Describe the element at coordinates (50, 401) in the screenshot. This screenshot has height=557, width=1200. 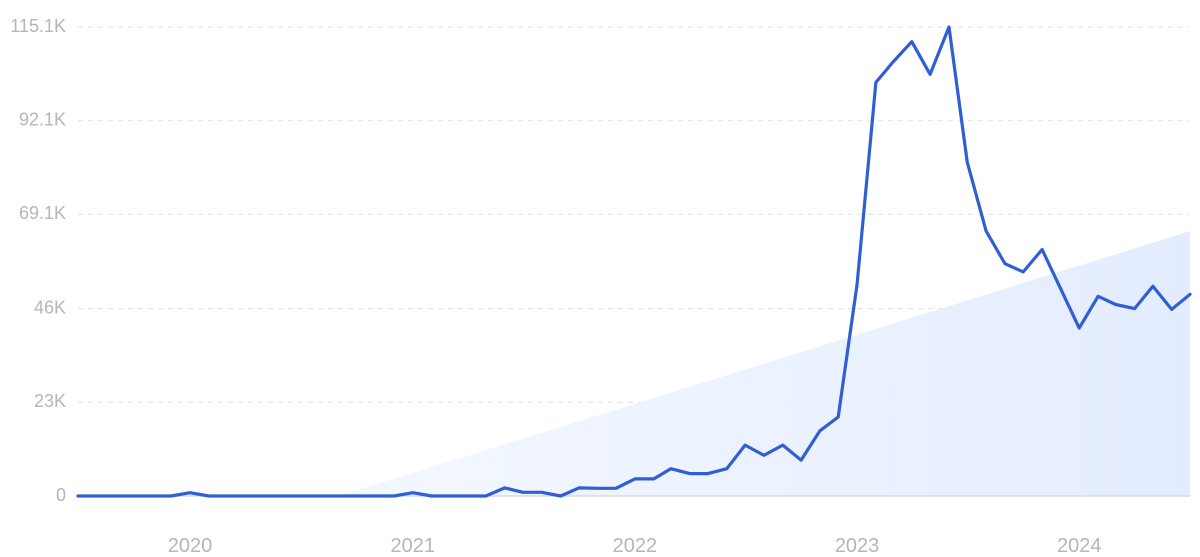
I see `y-tick-label: 23K` at that location.